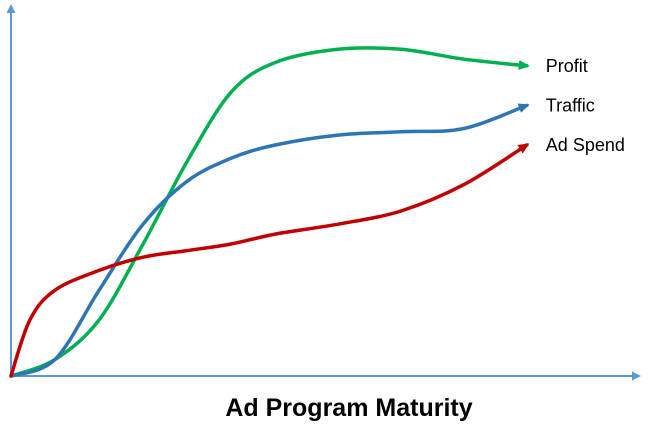  Describe the element at coordinates (585, 145) in the screenshot. I see `series-label-ad-spend: Ad Spend` at that location.